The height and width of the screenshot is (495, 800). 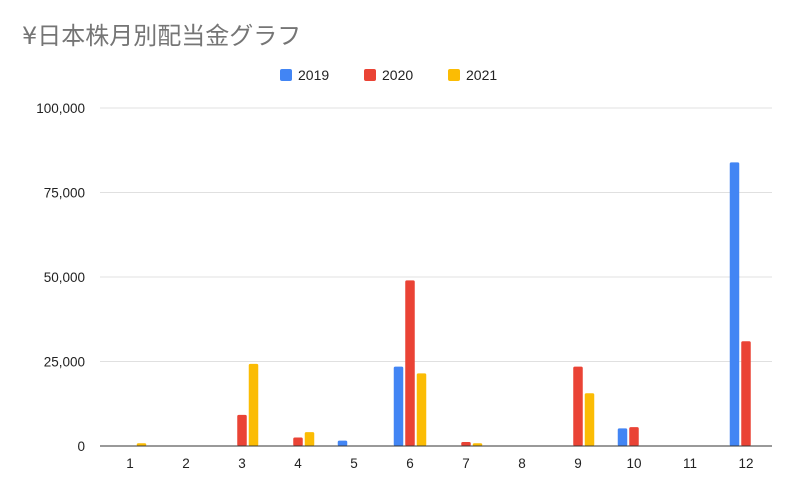 What do you see at coordinates (578, 463) in the screenshot?
I see `x-tick-label: 9` at bounding box center [578, 463].